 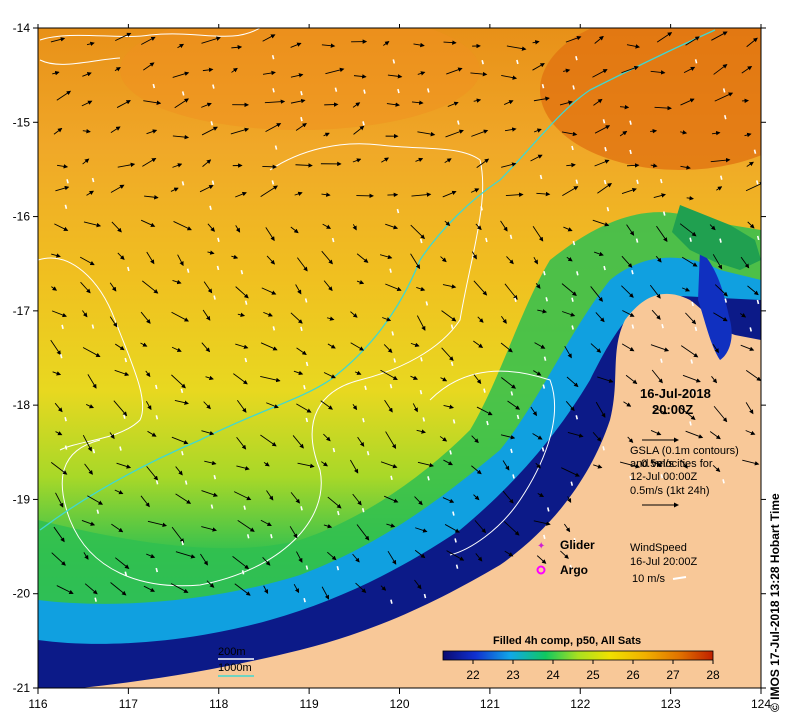 What do you see at coordinates (664, 563) in the screenshot?
I see `wind-legend: WindSpeed 16-Jul 20:00Z 10 m/s` at bounding box center [664, 563].